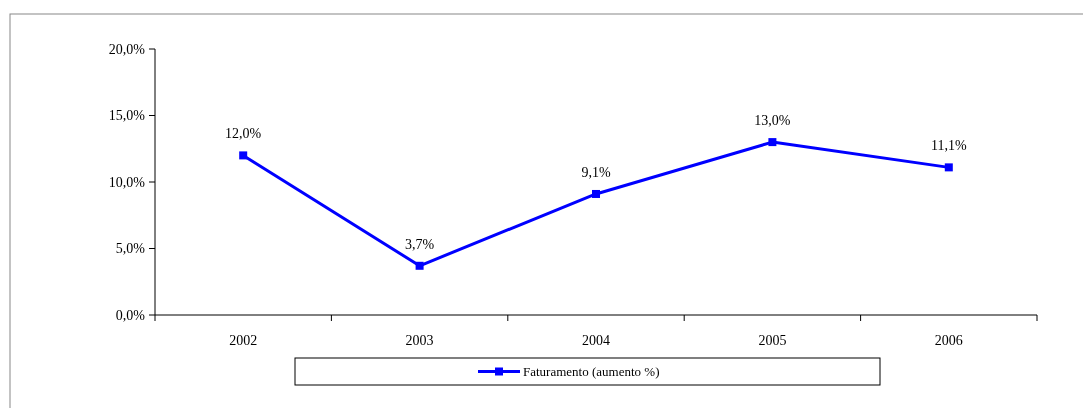  I want to click on data-label: 9,1%, so click(596, 172).